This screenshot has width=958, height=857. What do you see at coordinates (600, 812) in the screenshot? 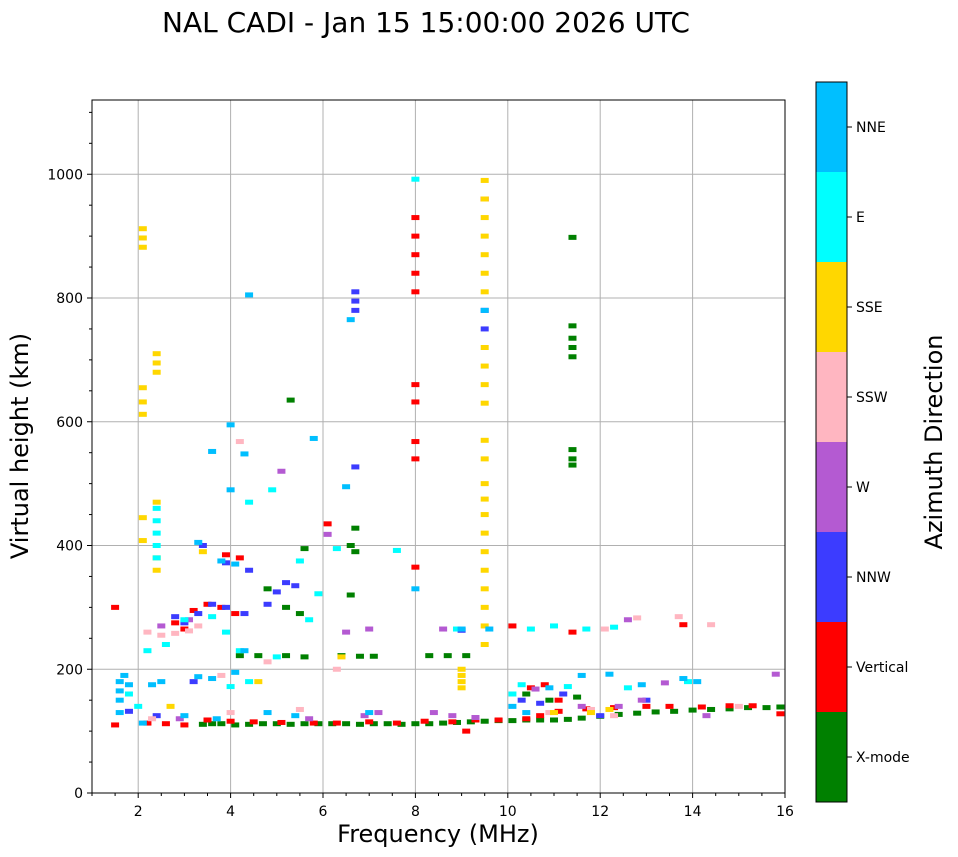
I see `x-tick-label: 12` at bounding box center [600, 812].